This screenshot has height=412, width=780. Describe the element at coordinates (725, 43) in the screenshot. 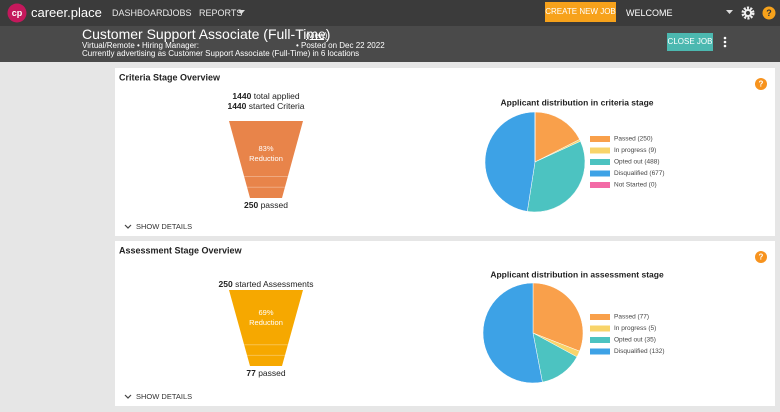

I see `more-menu` at that location.